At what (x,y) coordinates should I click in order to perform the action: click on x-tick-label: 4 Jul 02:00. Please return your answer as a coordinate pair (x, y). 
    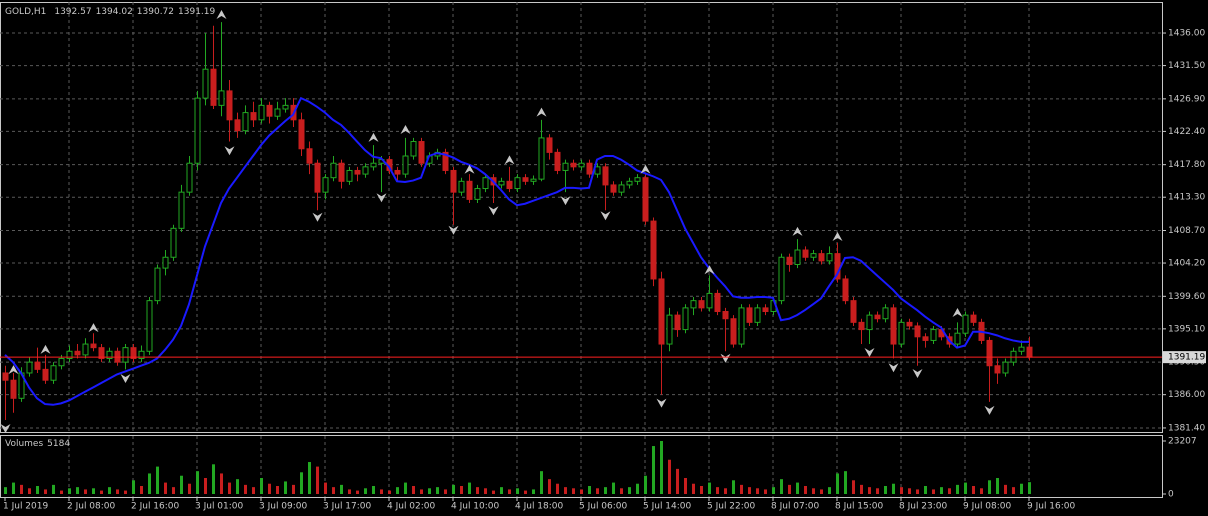
    Looking at the image, I should click on (411, 507).